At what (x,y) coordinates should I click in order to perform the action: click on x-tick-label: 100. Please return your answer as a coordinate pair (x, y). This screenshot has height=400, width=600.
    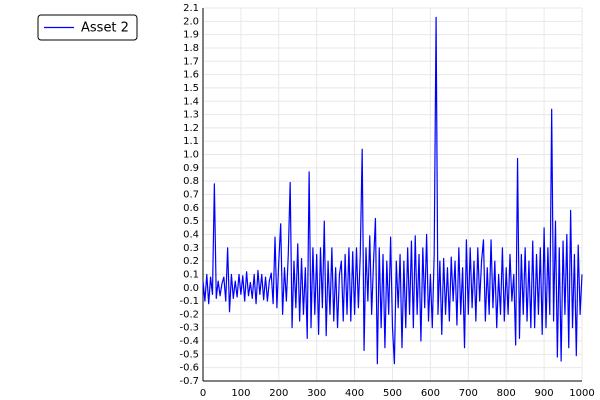
    Looking at the image, I should click on (240, 393).